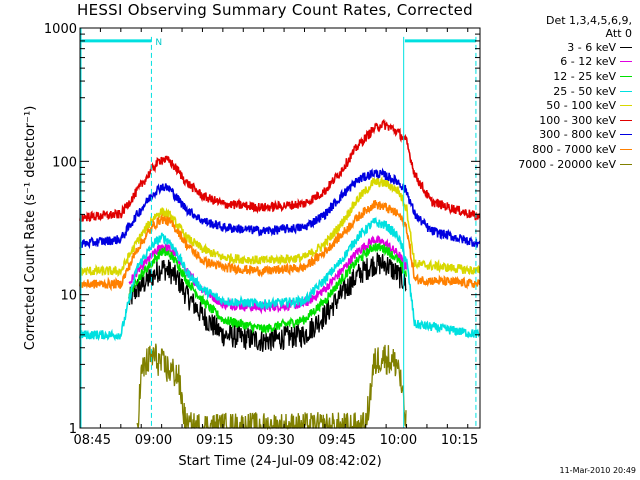  Describe the element at coordinates (153, 440) in the screenshot. I see `x-tick-label: 09:00` at that location.